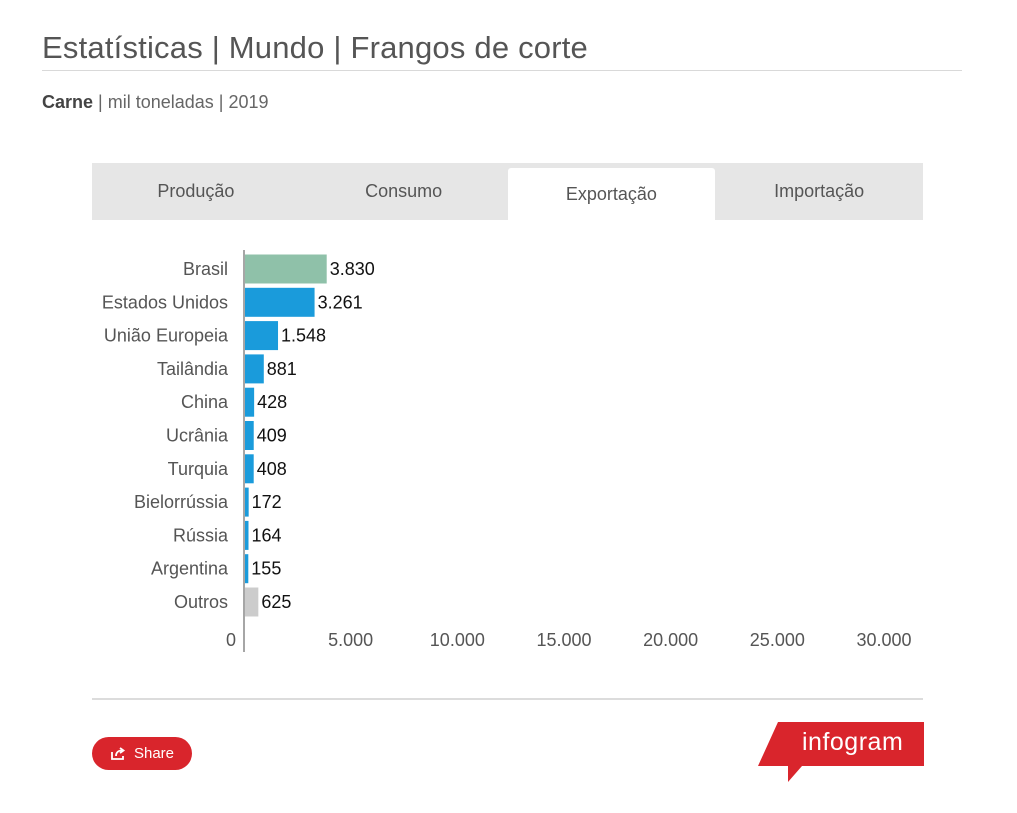 Image resolution: width=1017 pixels, height=813 pixels. I want to click on data-label: 164, so click(266, 535).